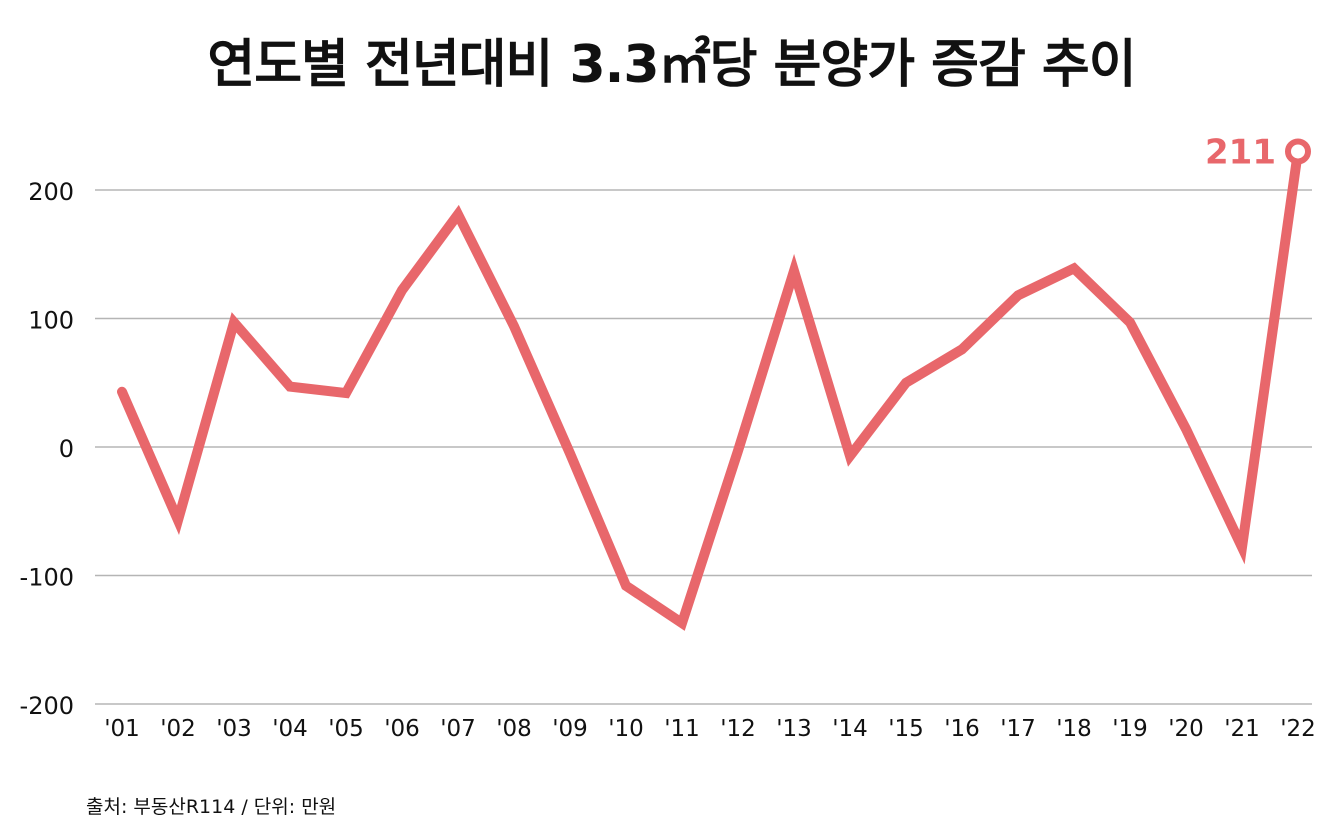 This screenshot has height=829, width=1343. What do you see at coordinates (682, 729) in the screenshot?
I see `x-tick-label: '11` at bounding box center [682, 729].